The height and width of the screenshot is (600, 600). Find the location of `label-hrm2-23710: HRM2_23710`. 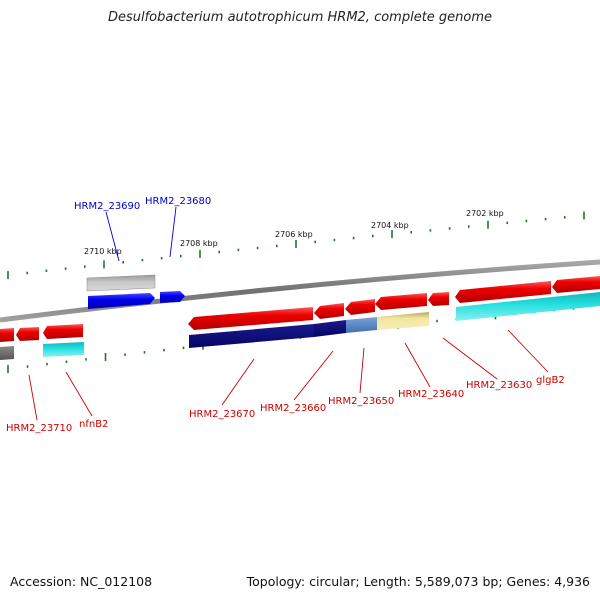

label-hrm2-23710: HRM2_23710 is located at coordinates (39, 428).